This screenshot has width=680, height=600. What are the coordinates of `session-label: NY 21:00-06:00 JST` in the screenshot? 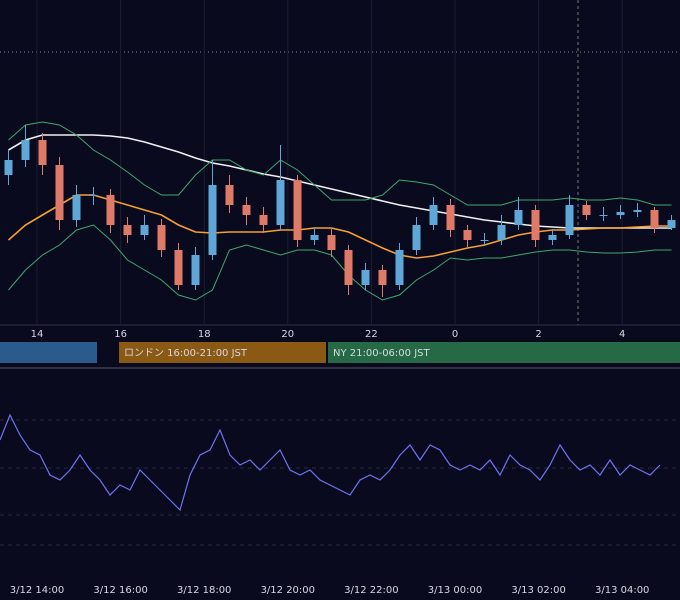 It's located at (381, 353).